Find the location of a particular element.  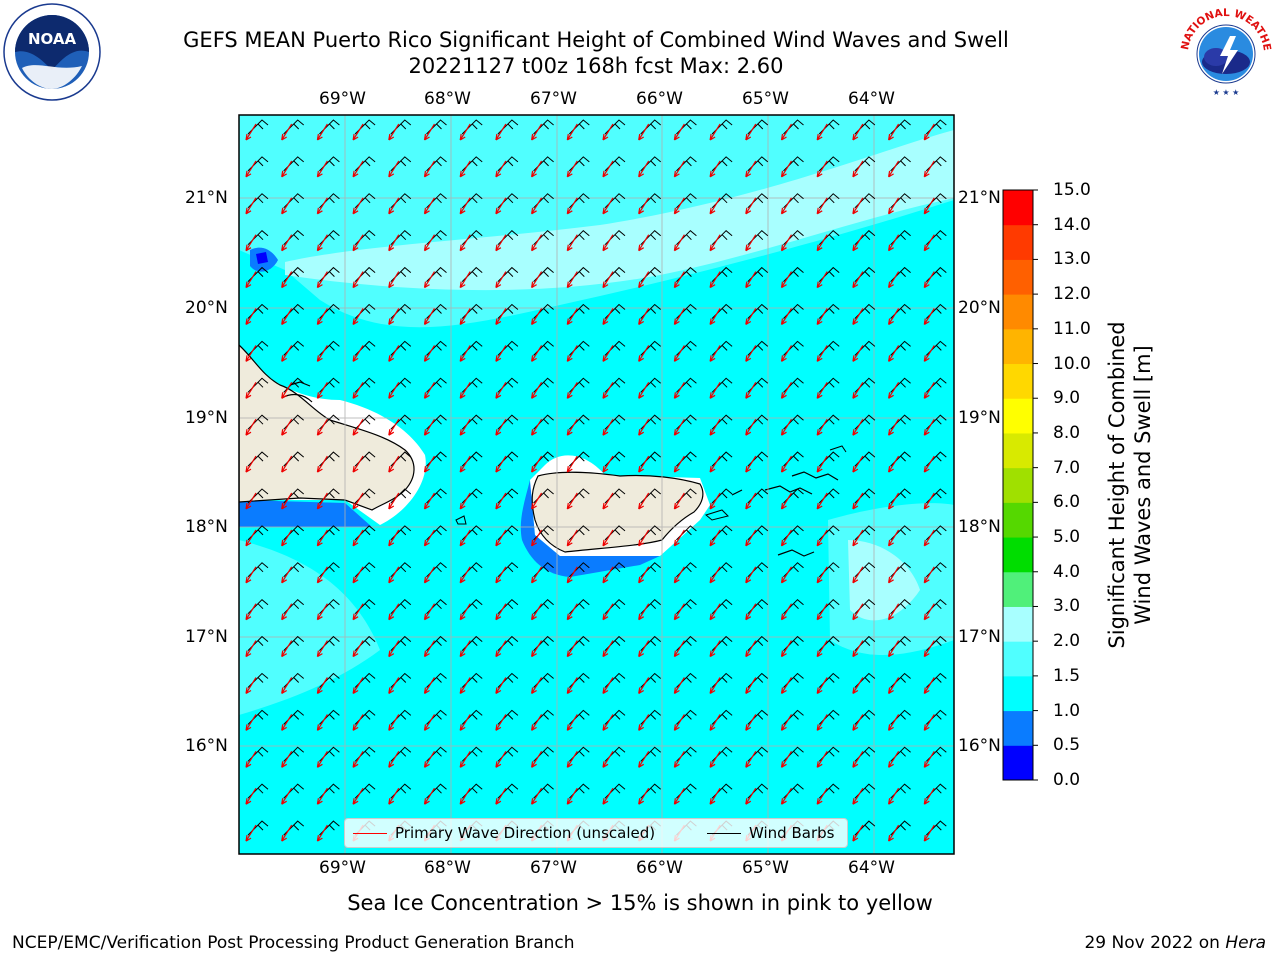

legend-wave-direction: Primary Wave Direction (unscaled) is located at coordinates (504, 833).